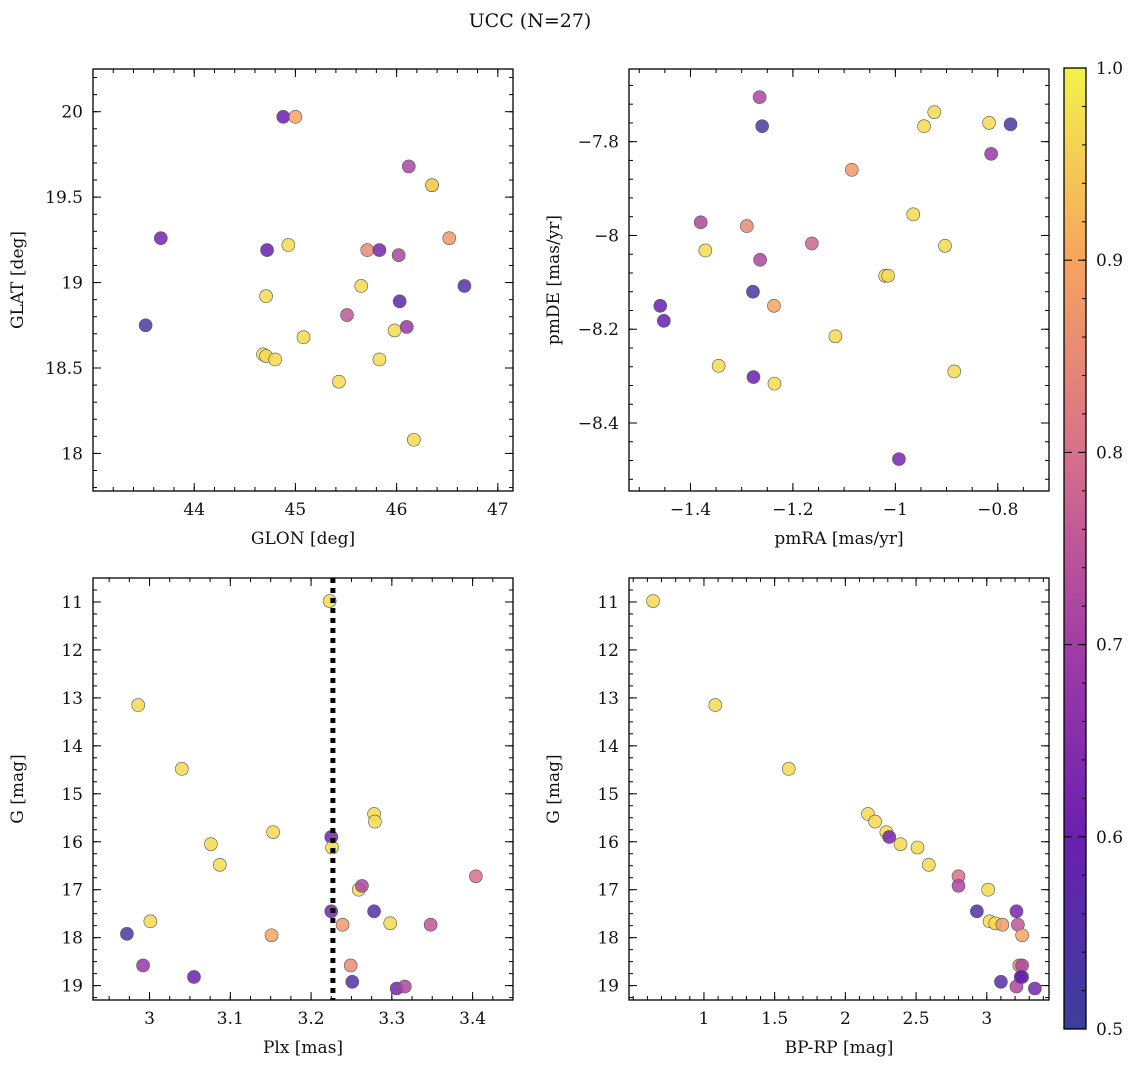  What do you see at coordinates (296, 510) in the screenshot?
I see `x-tick-label: 45` at bounding box center [296, 510].